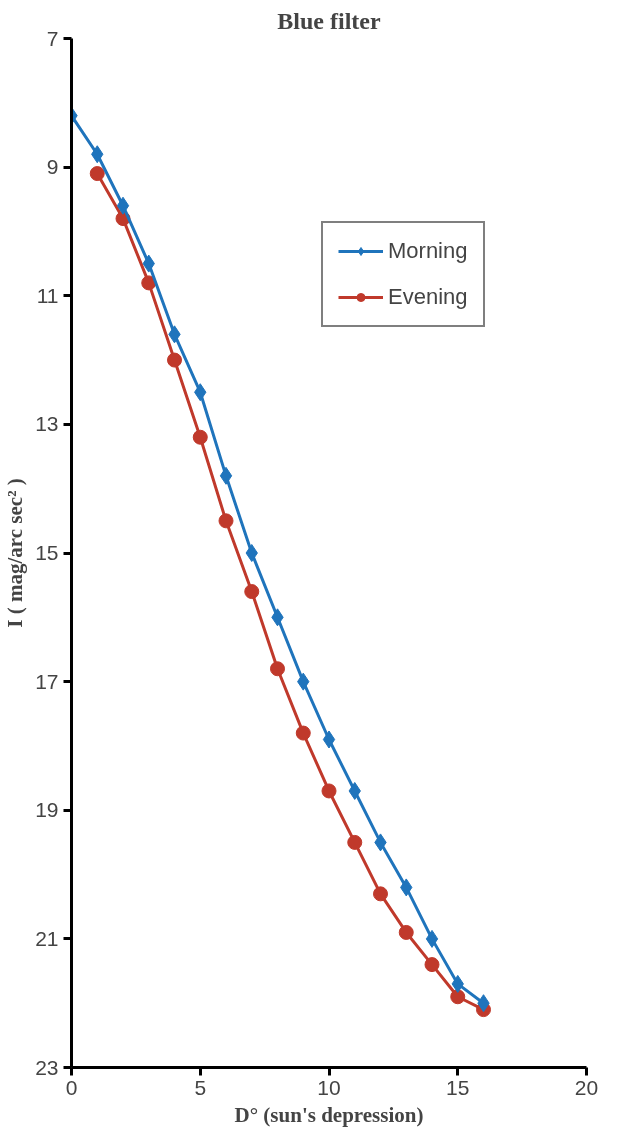 Image resolution: width=621 pixels, height=1139 pixels. Describe the element at coordinates (52, 167) in the screenshot. I see `y-tick-label: 9` at that location.